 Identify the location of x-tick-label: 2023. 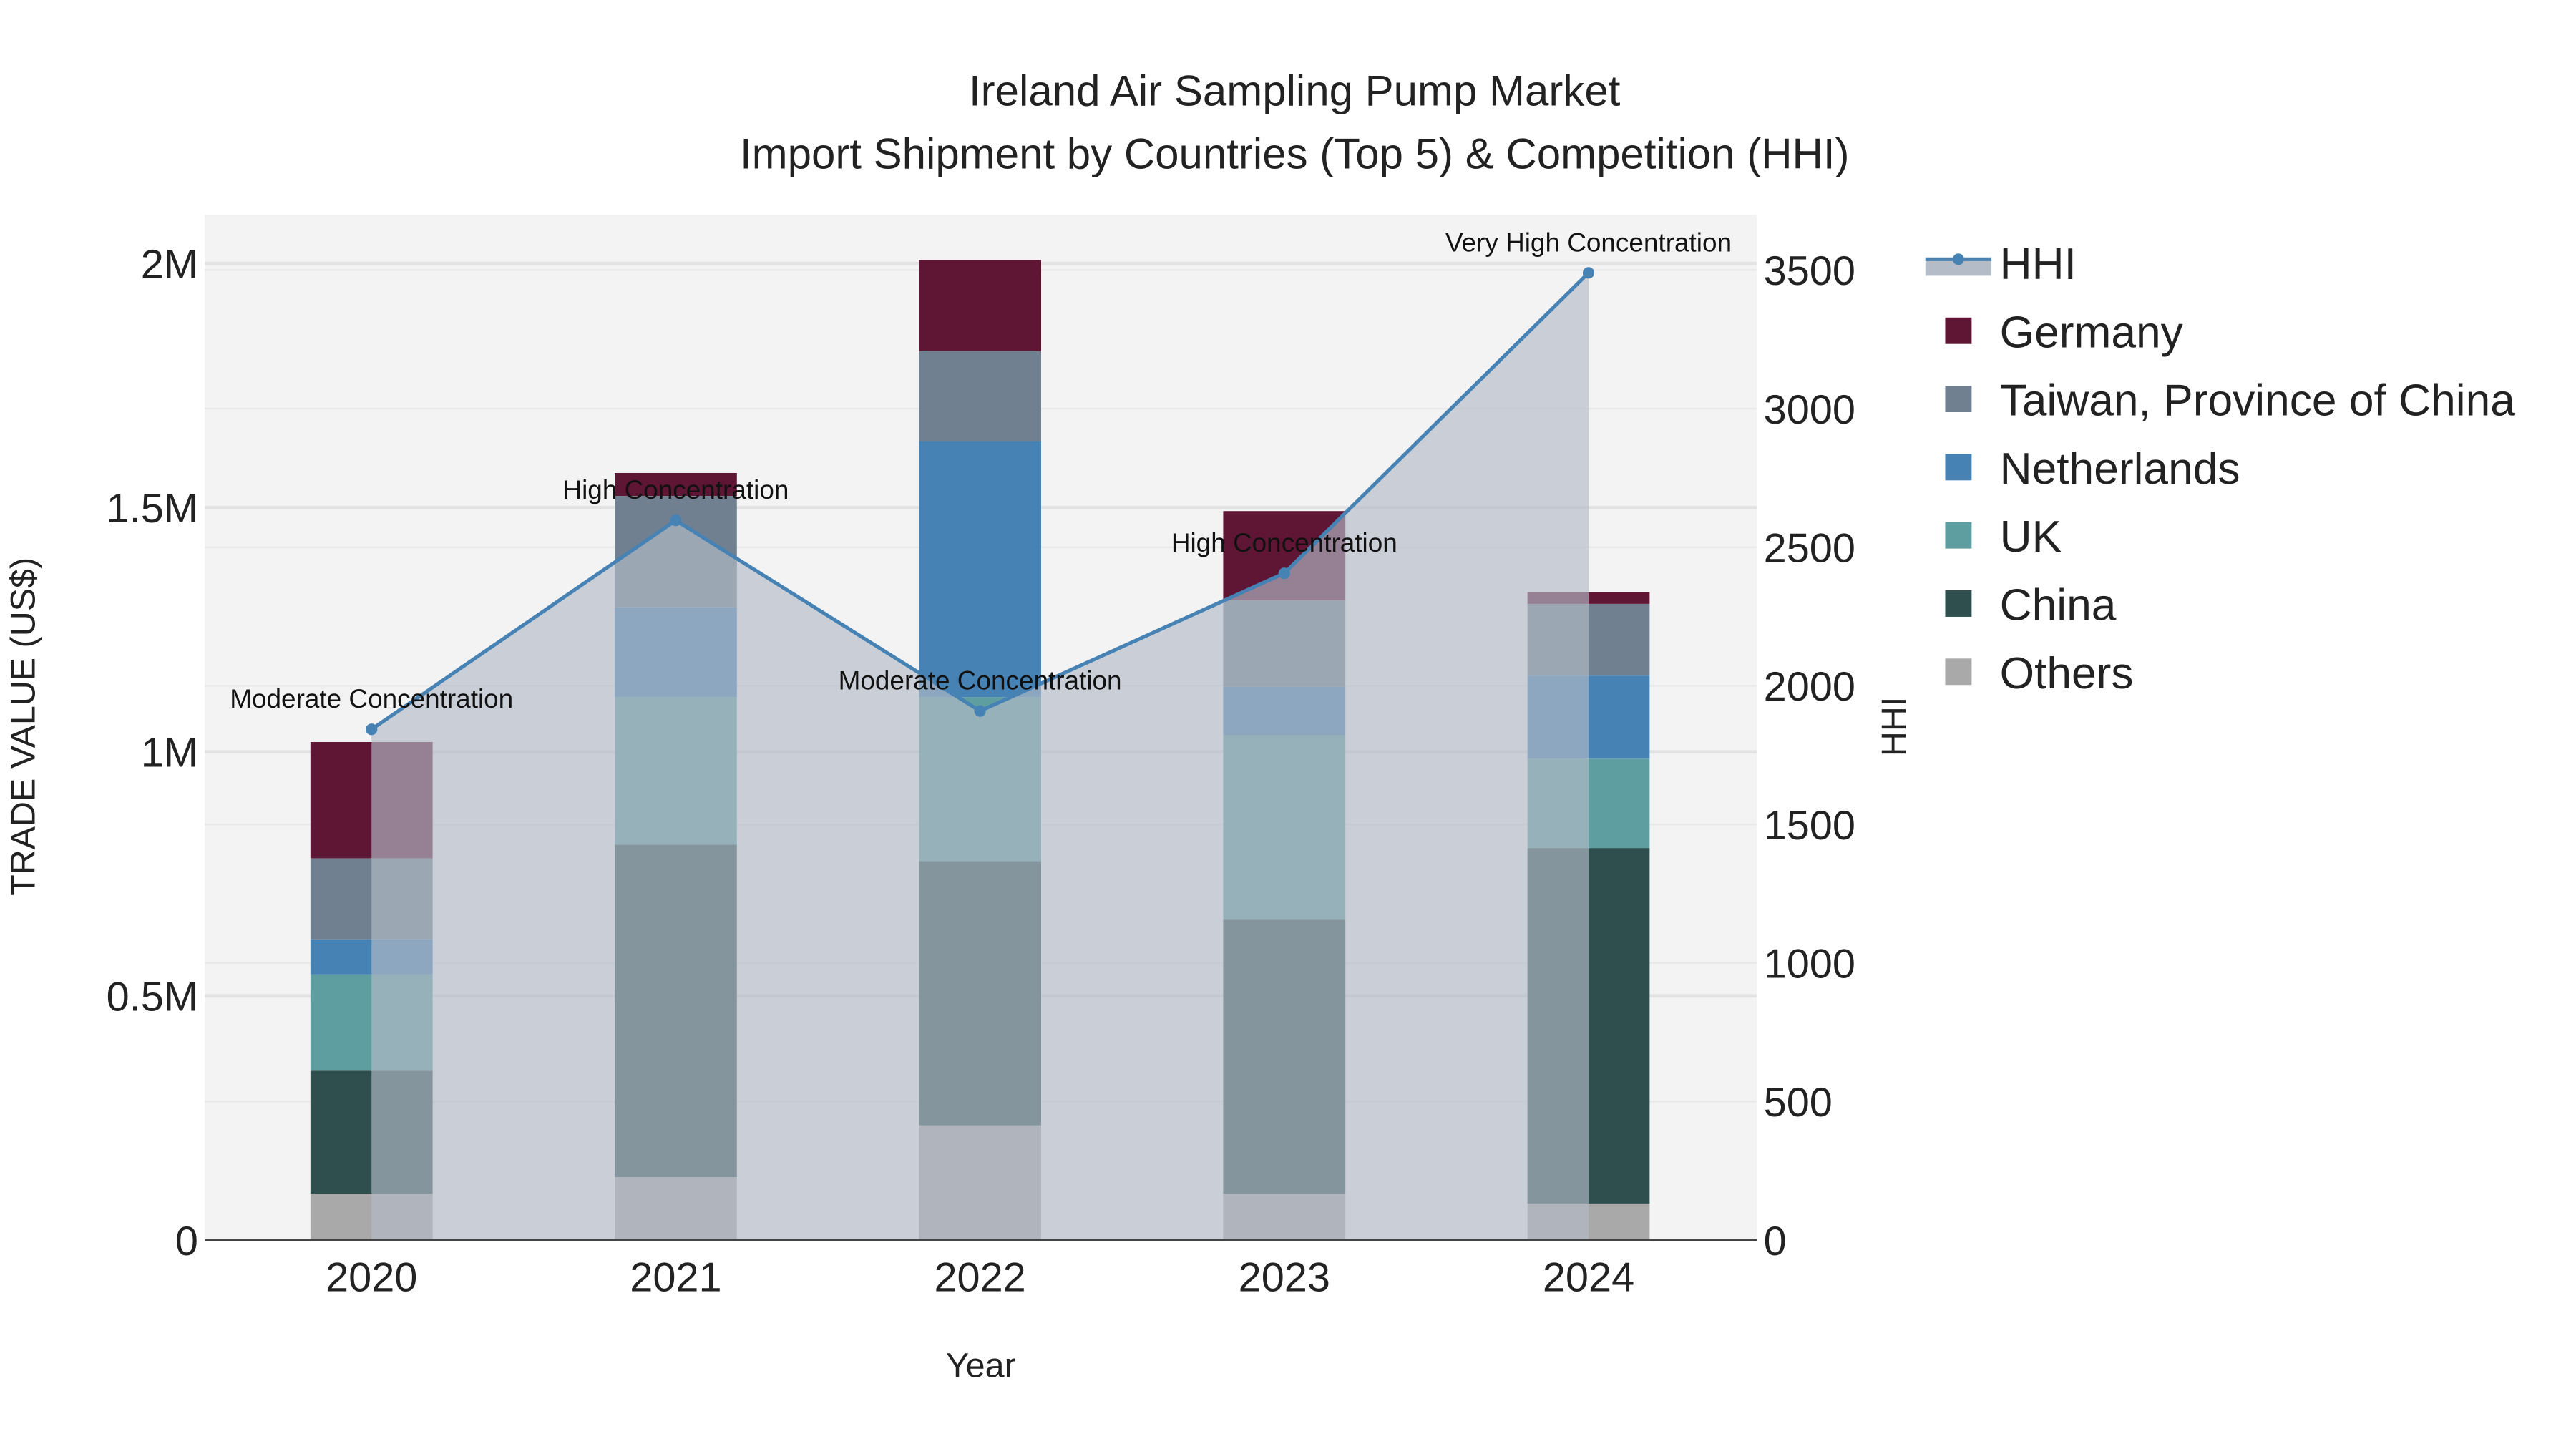
(1284, 1278).